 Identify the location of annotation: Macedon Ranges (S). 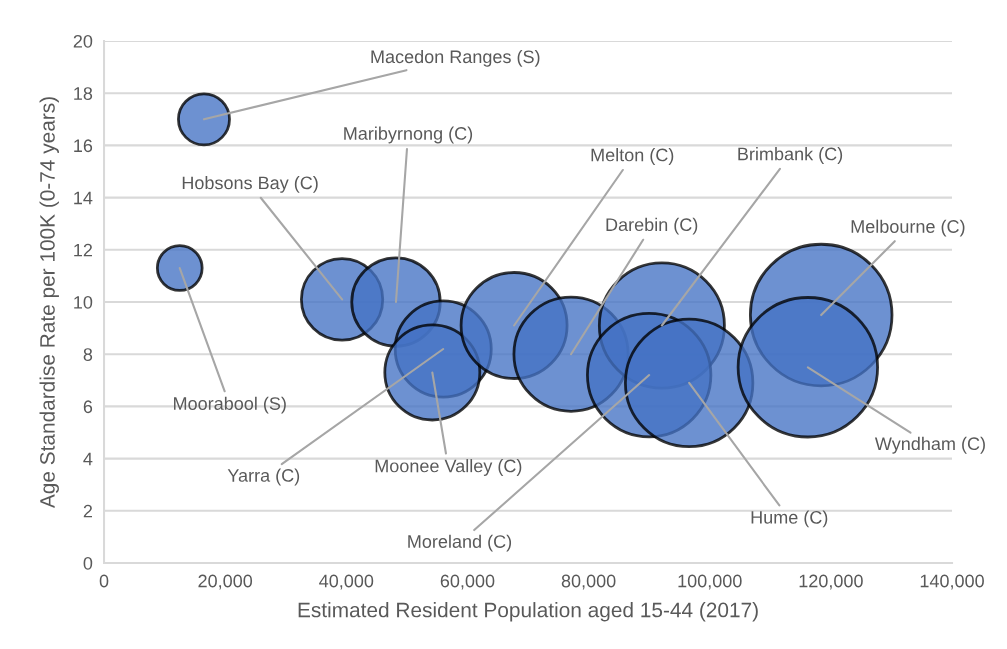
(455, 58).